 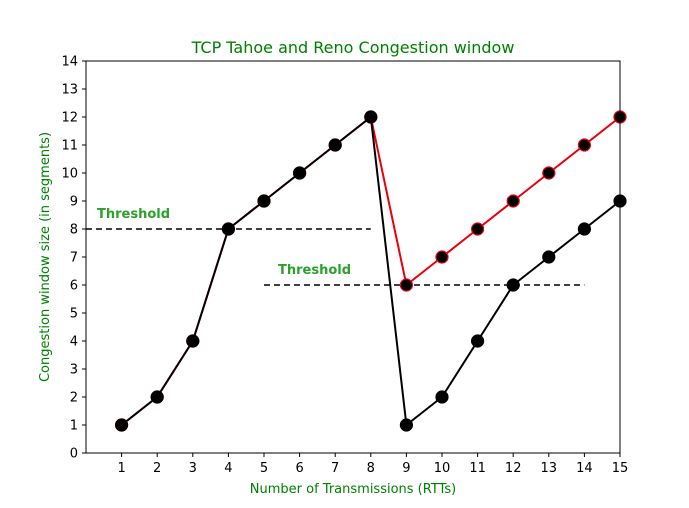 What do you see at coordinates (228, 468) in the screenshot?
I see `x-tick-label: 4` at bounding box center [228, 468].